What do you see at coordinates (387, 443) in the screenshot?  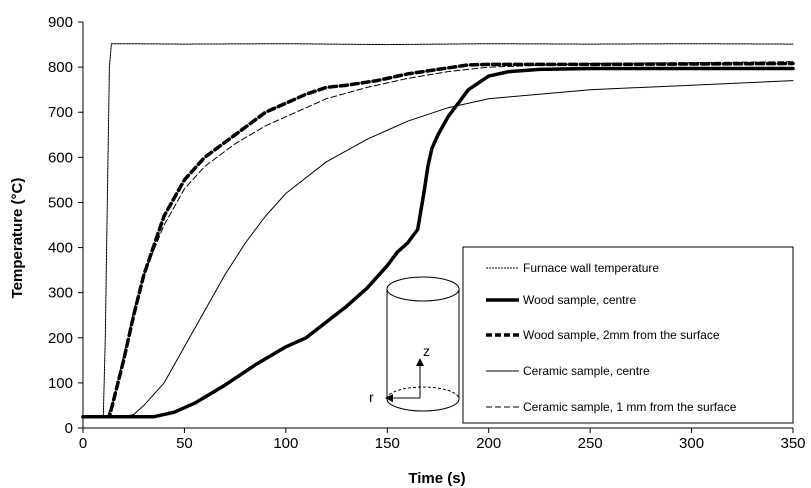 I see `x-tick-label: 150` at bounding box center [387, 443].